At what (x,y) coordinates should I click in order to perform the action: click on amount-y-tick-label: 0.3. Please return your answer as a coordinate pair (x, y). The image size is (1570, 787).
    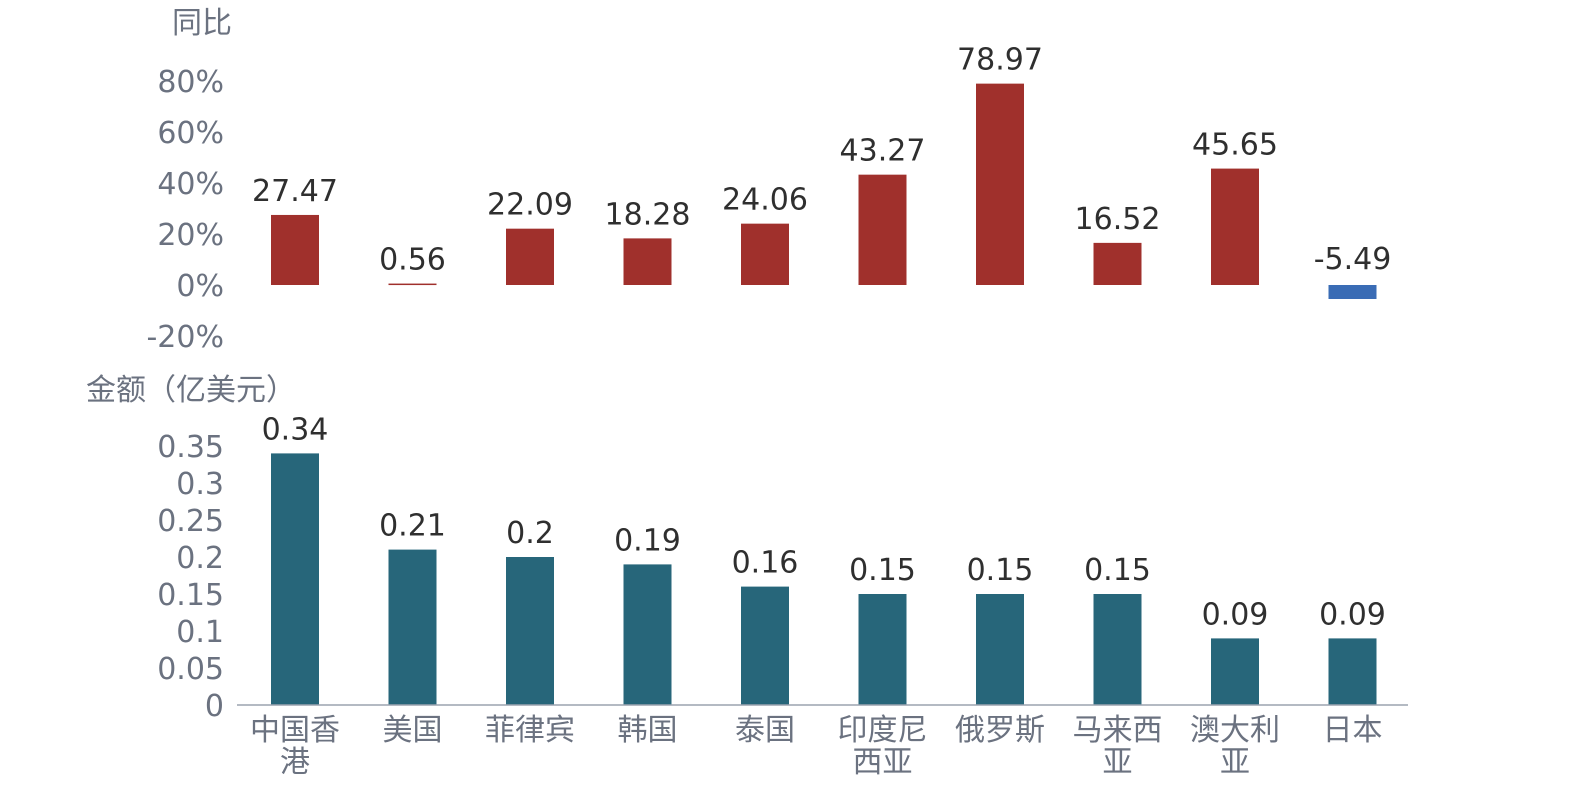
    Looking at the image, I should click on (200, 484).